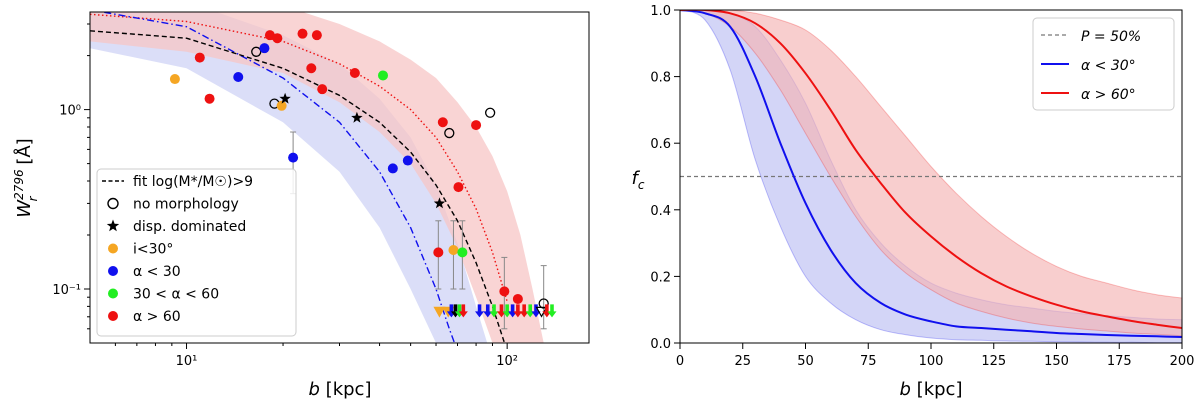 This screenshot has width=1200, height=404. Describe the element at coordinates (660, 211) in the screenshot. I see `y-tick-label: 0.4` at that location.